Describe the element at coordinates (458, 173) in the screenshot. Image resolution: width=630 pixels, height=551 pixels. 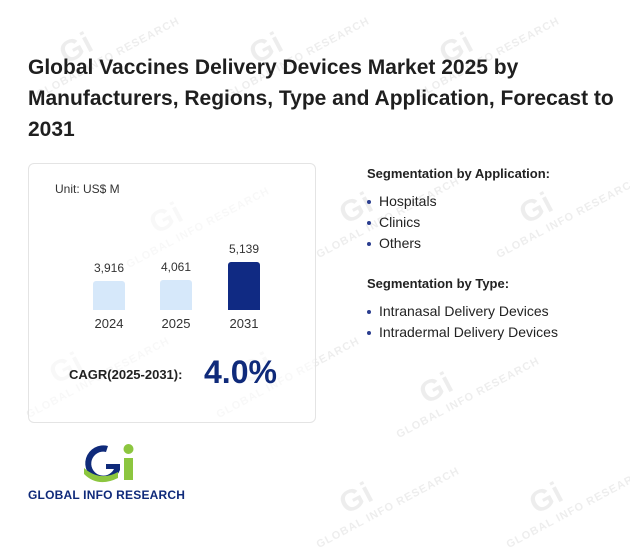
I see `segmentation-application-title: Segmentation by Application:` at that location.